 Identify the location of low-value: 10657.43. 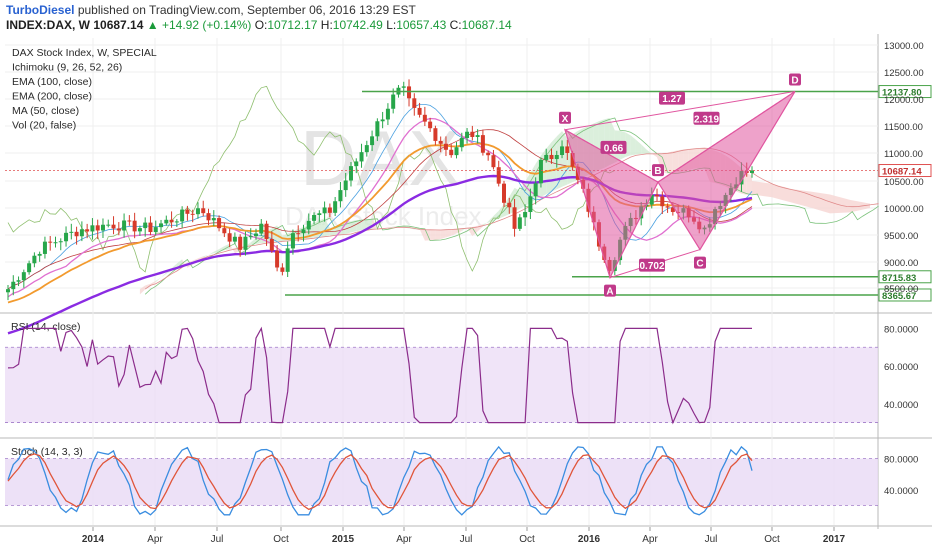
(421, 25).